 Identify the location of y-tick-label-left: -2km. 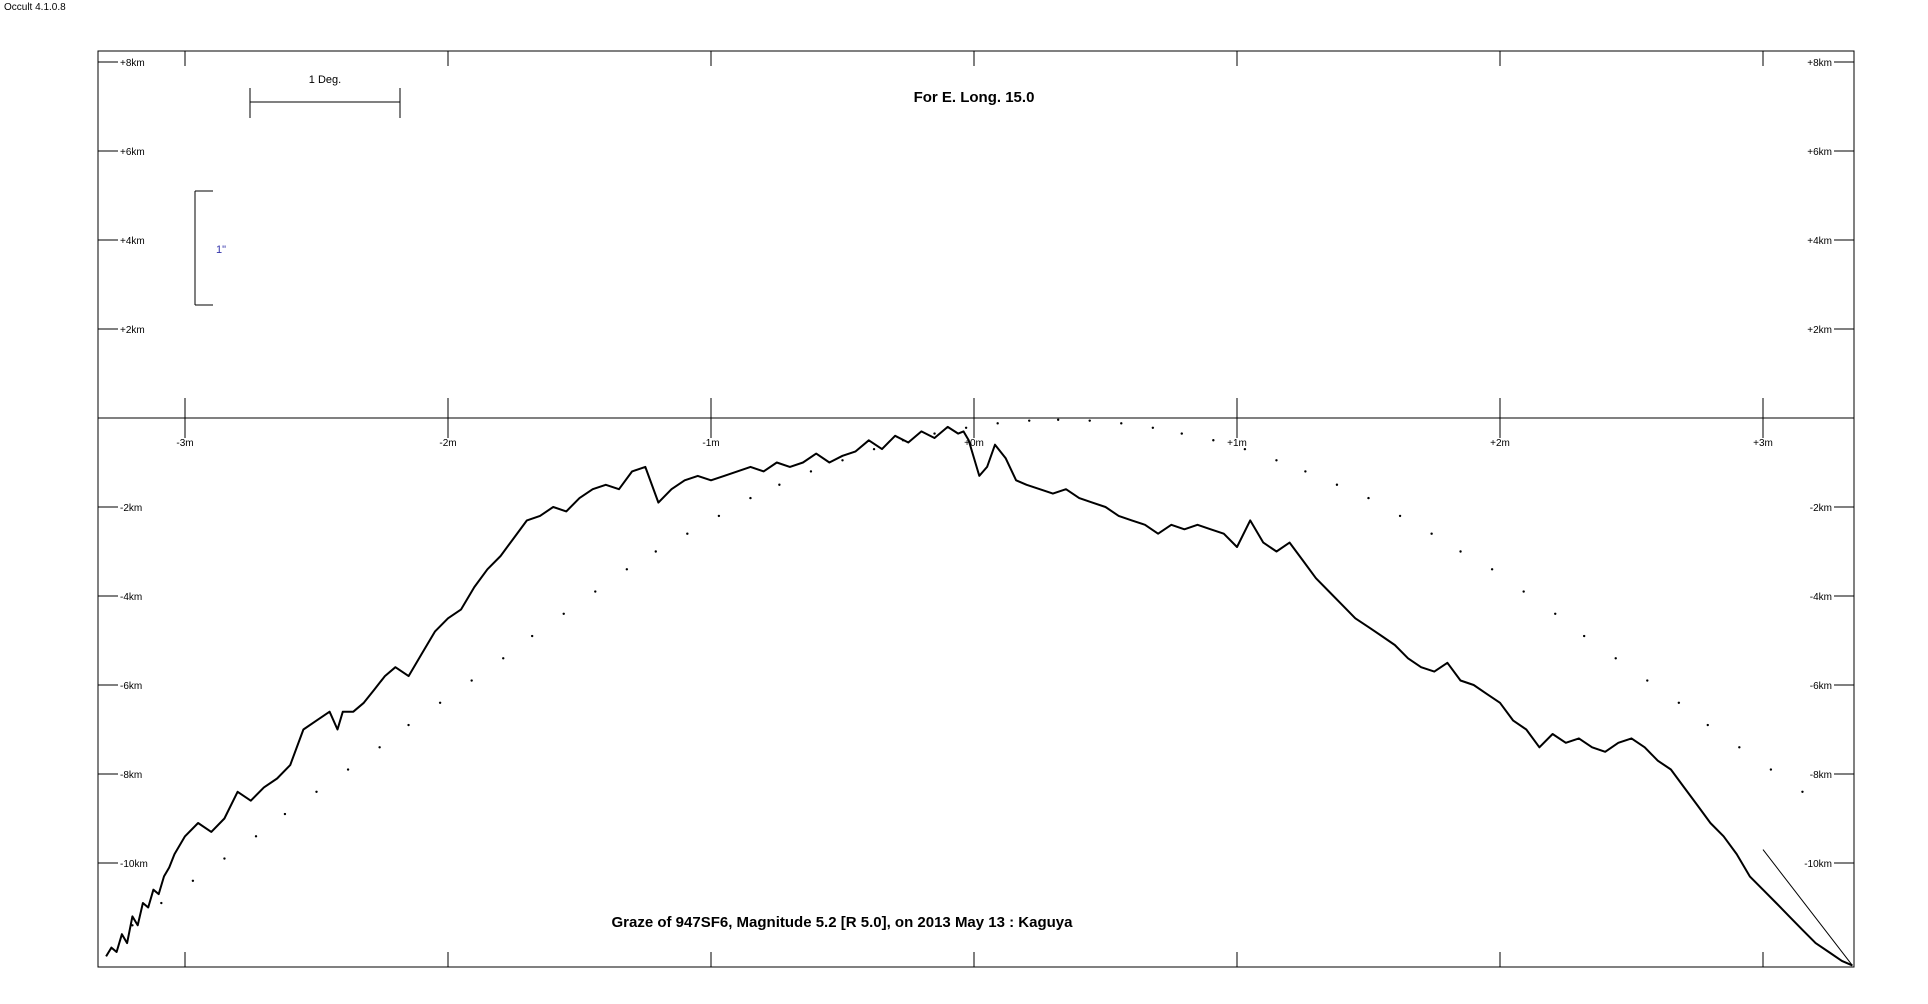
(131, 508).